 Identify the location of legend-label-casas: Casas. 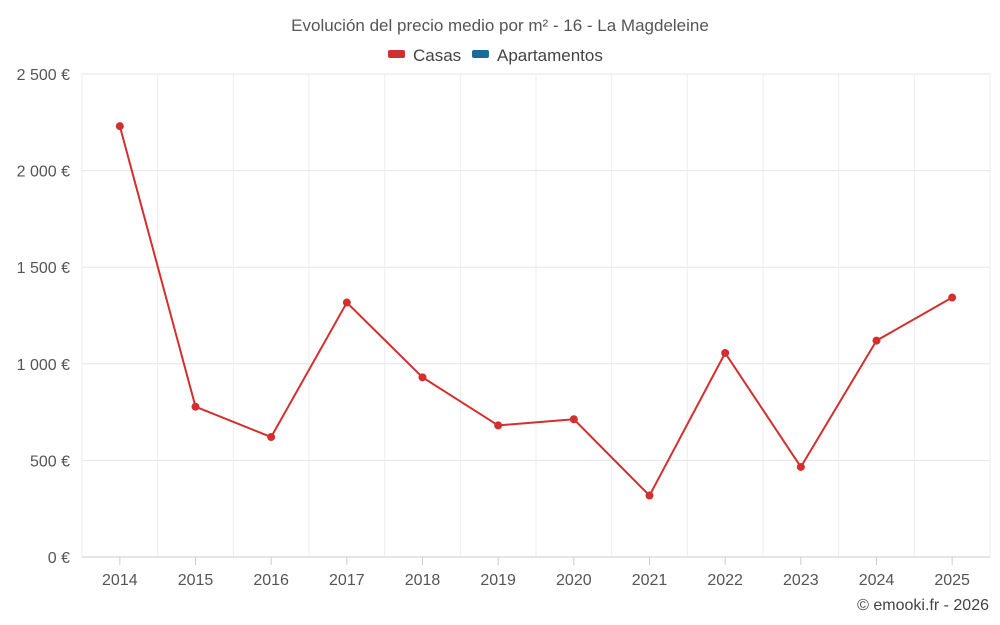
(437, 55).